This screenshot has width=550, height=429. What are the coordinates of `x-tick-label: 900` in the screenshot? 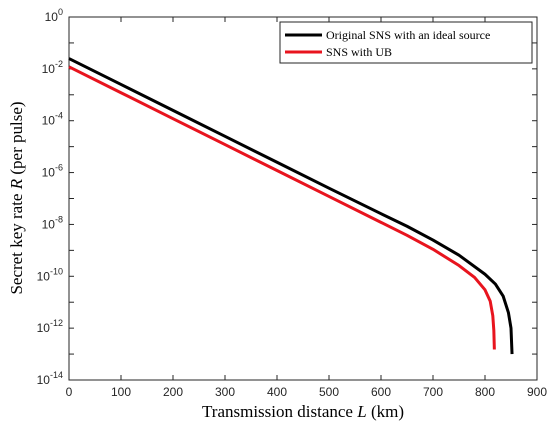 It's located at (537, 392).